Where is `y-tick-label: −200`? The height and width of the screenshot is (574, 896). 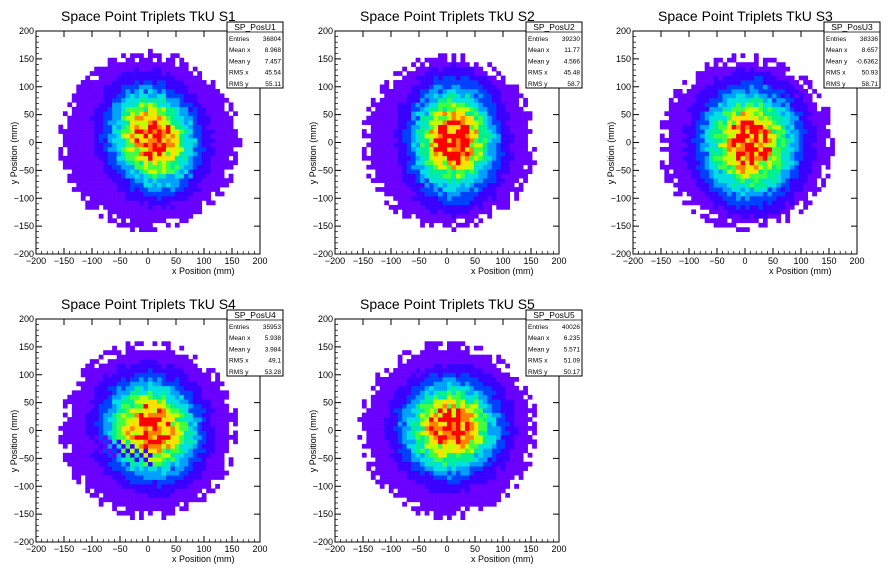
y-tick-label: −200 is located at coordinates (621, 254).